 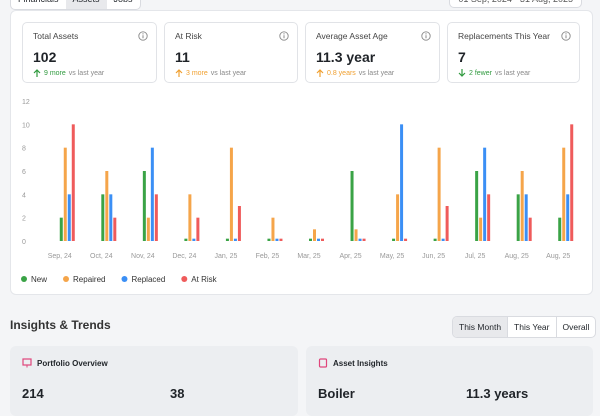 What do you see at coordinates (346, 57) in the screenshot?
I see `kpi-value: 11.3 year` at bounding box center [346, 57].